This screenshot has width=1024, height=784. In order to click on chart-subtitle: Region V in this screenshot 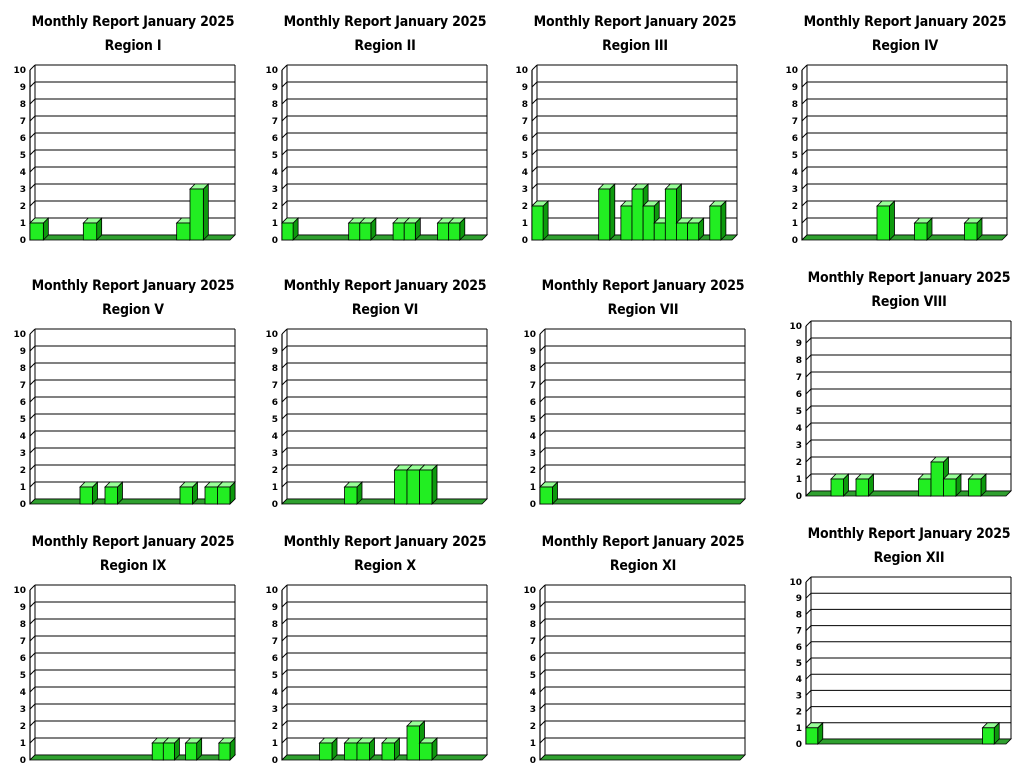, I will do `click(133, 310)`.